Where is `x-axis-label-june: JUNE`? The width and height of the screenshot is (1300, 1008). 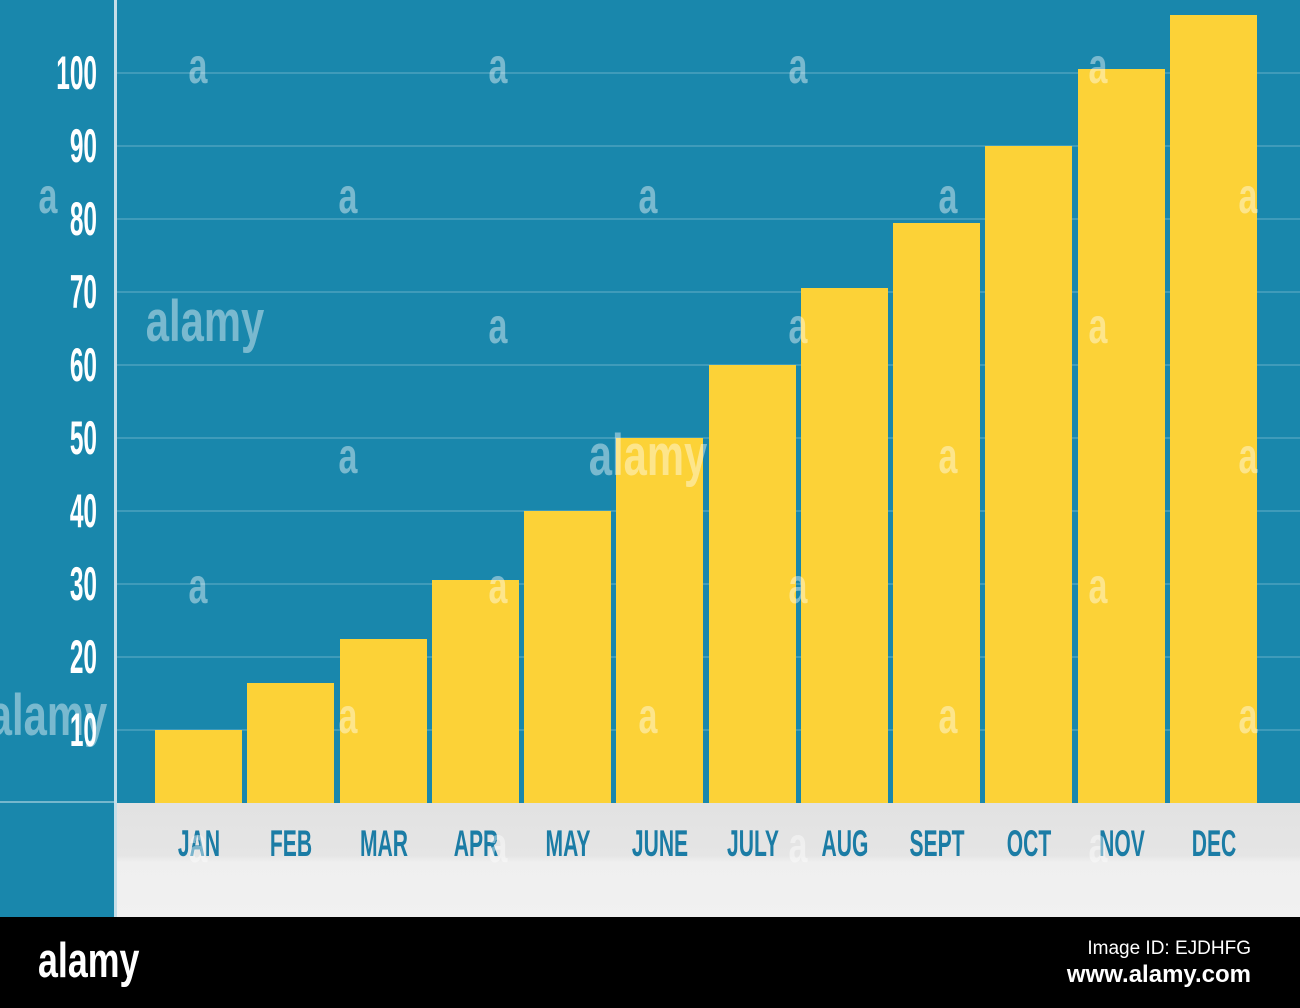
x-axis-label-june: JUNE is located at coordinates (659, 843).